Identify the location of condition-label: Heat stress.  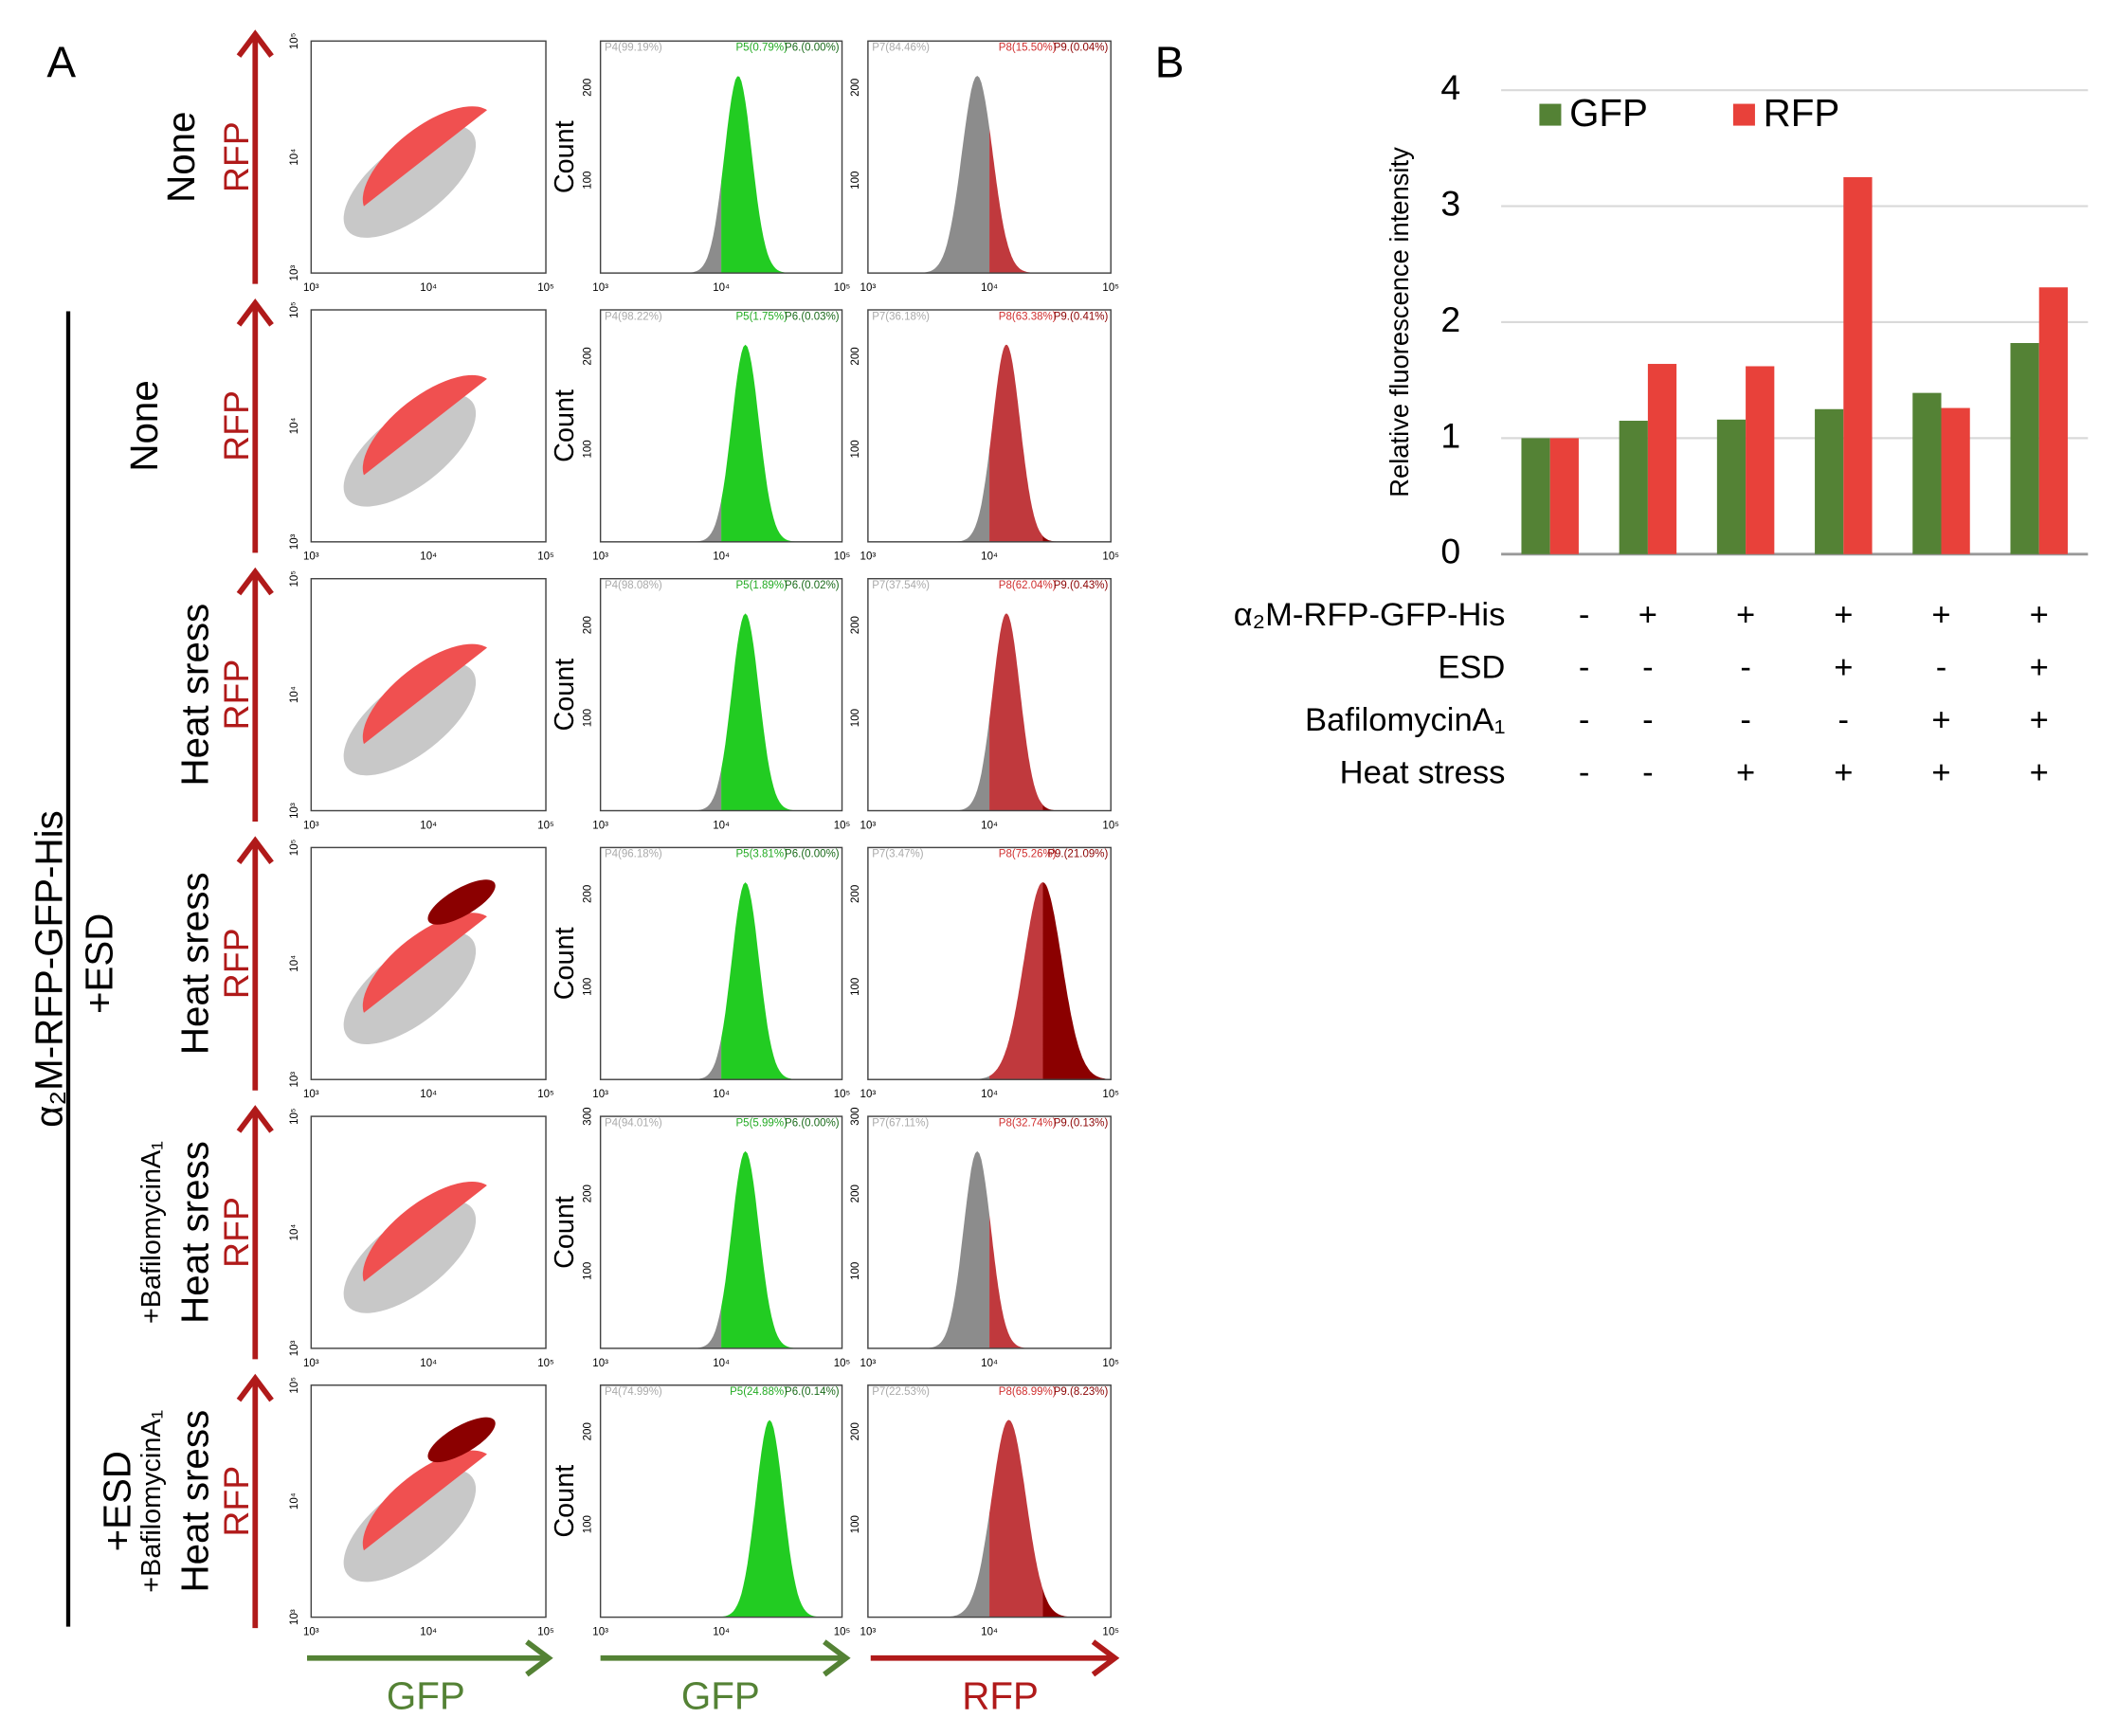
(1423, 772).